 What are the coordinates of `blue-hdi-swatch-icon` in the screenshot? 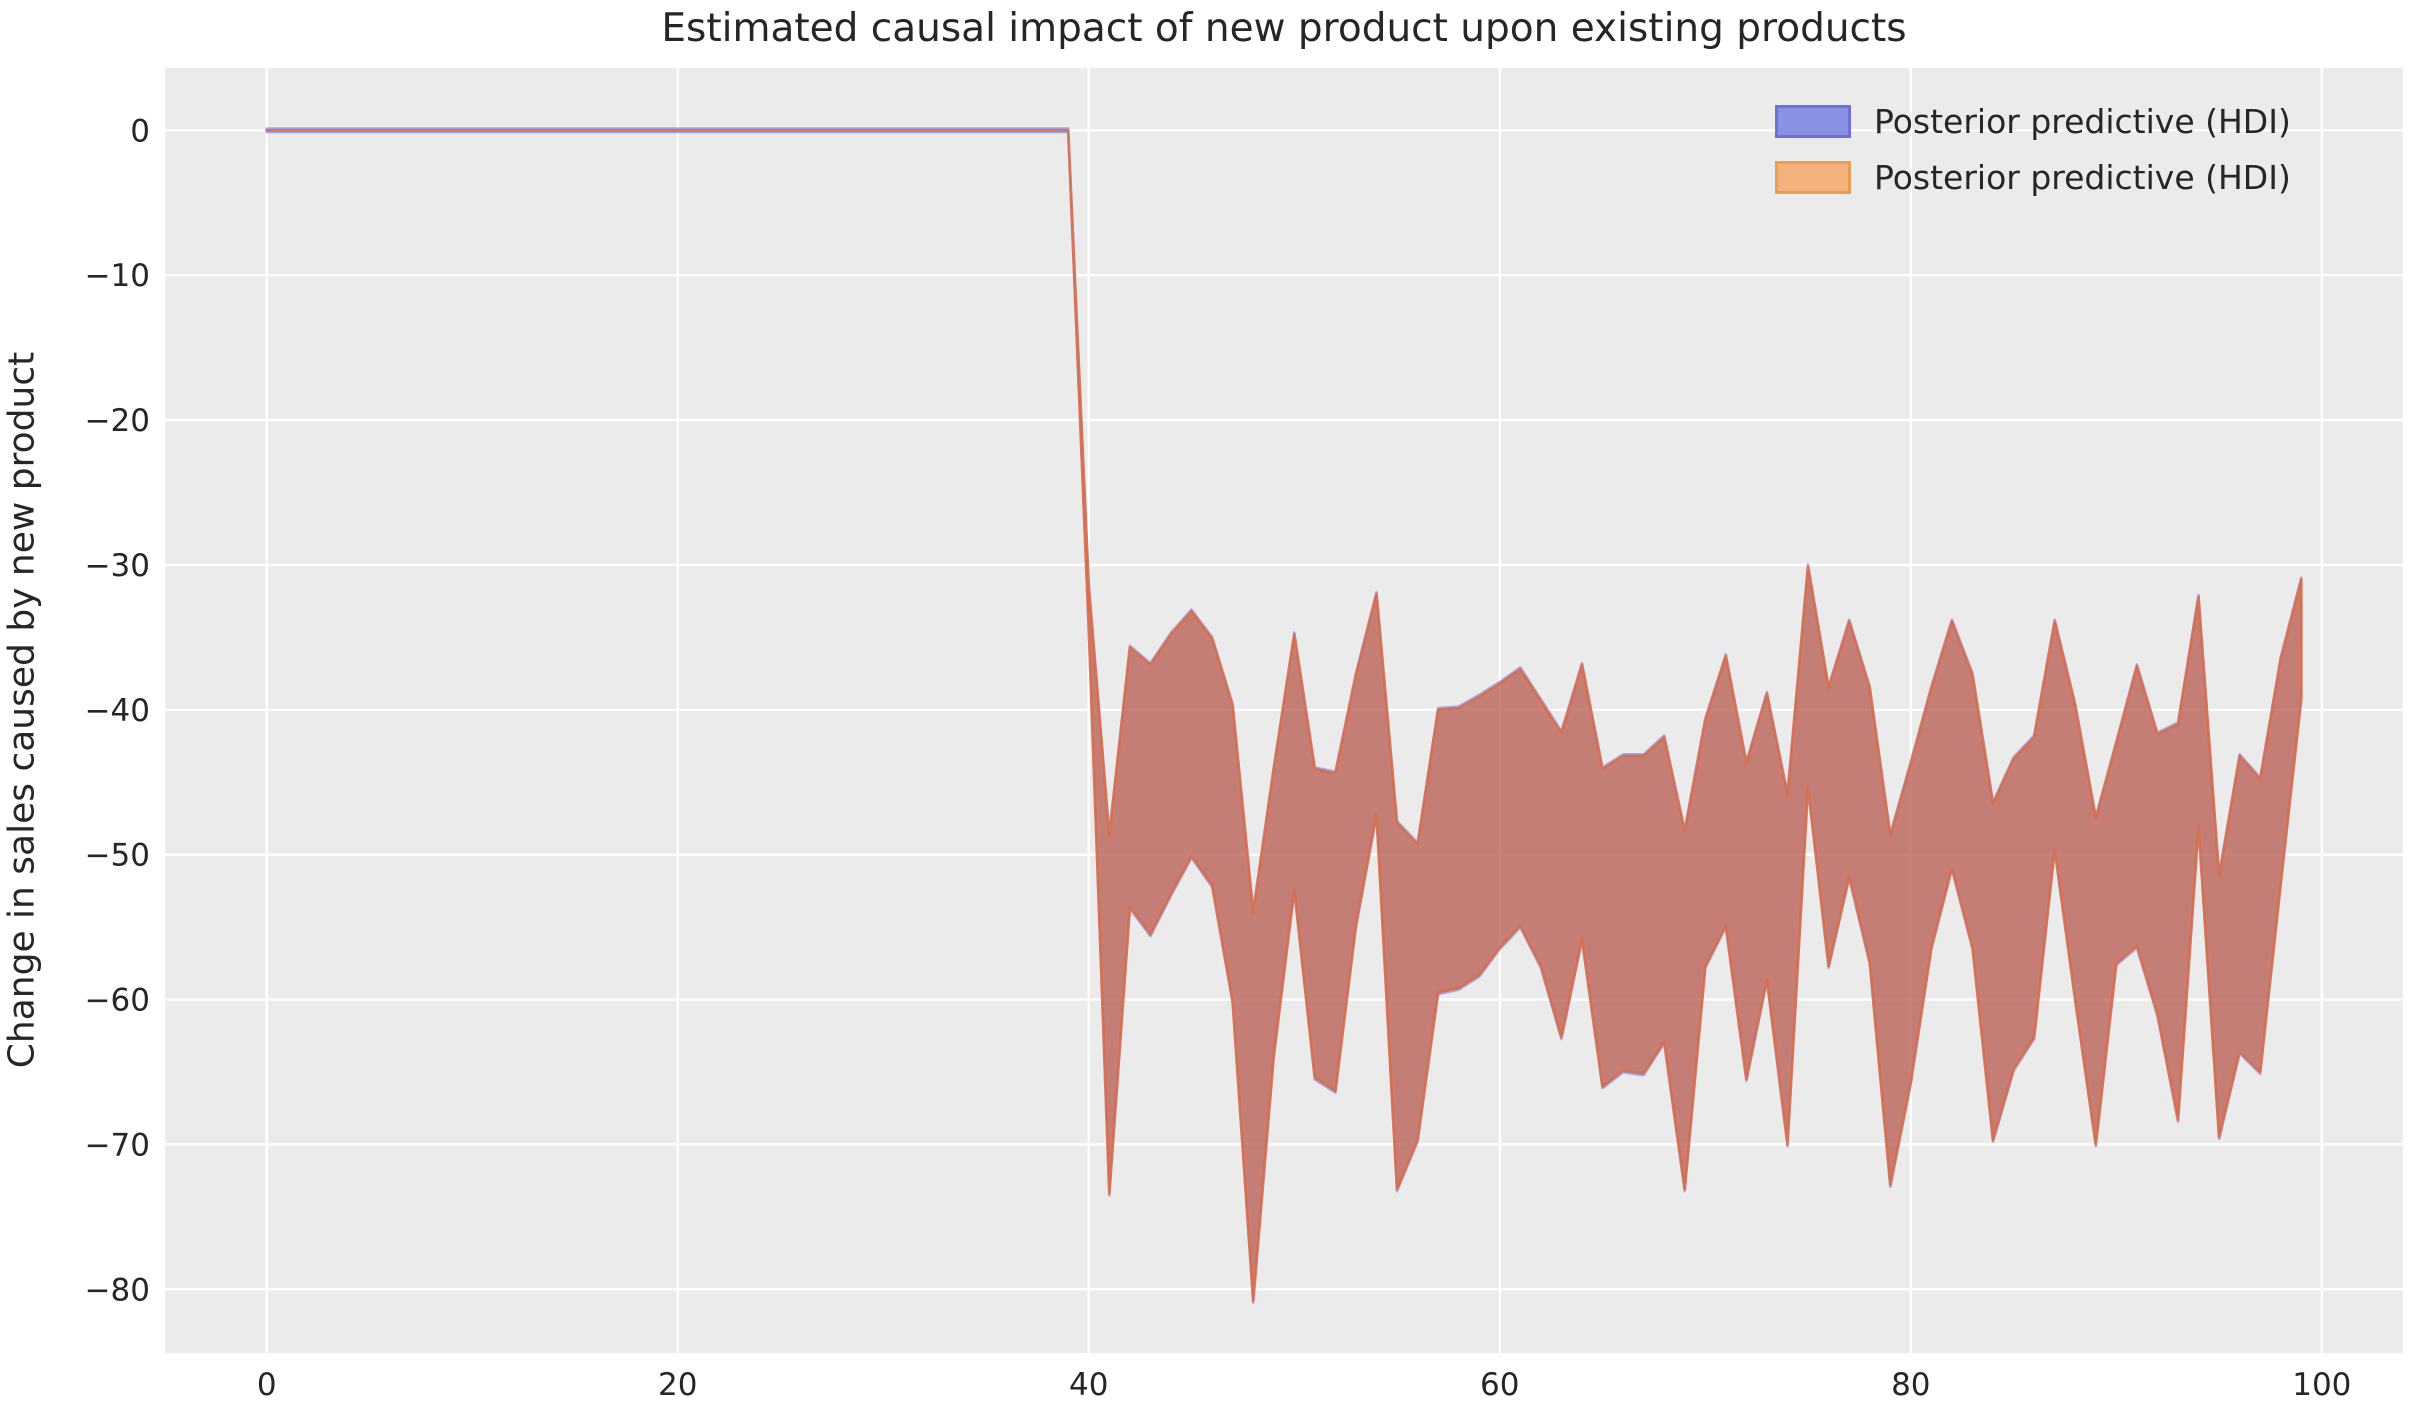 It's located at (1813, 121).